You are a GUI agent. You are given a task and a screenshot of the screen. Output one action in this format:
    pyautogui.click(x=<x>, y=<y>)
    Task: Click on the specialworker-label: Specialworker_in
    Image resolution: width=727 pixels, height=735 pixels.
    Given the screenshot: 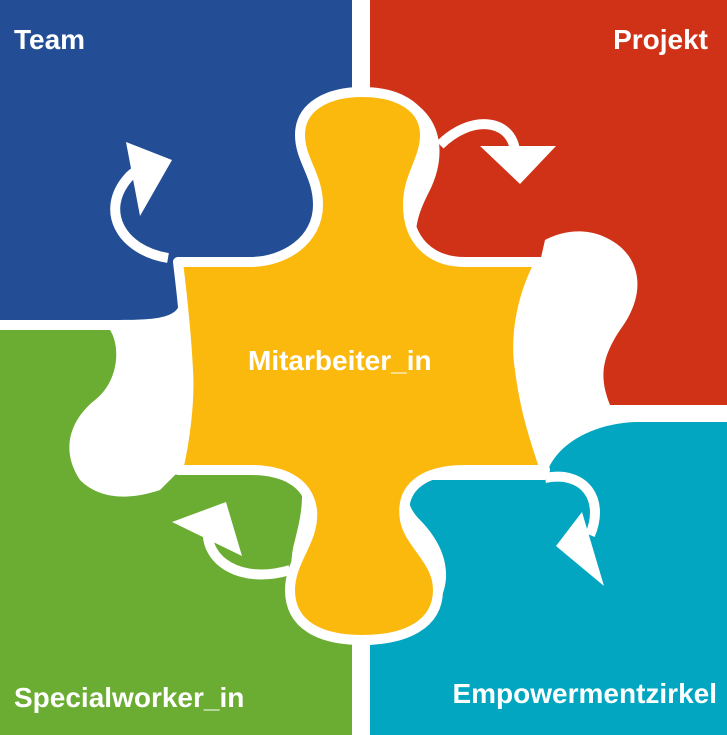 What is the action you would take?
    pyautogui.click(x=129, y=697)
    